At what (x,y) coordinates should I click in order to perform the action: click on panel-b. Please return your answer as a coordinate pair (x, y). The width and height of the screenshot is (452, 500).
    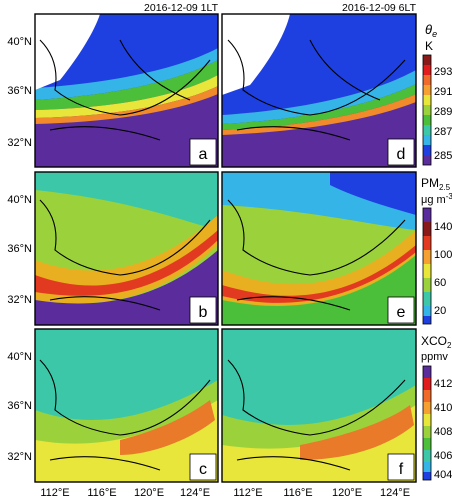
    Looking at the image, I should click on (126, 248).